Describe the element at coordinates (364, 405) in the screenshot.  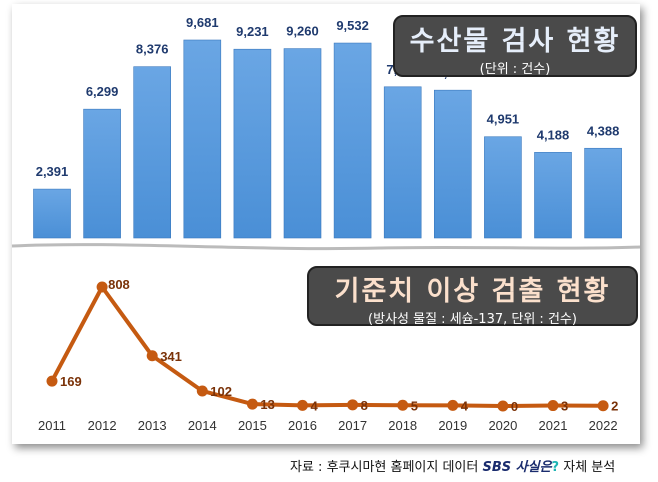
I see `line-label-2017: 8` at that location.